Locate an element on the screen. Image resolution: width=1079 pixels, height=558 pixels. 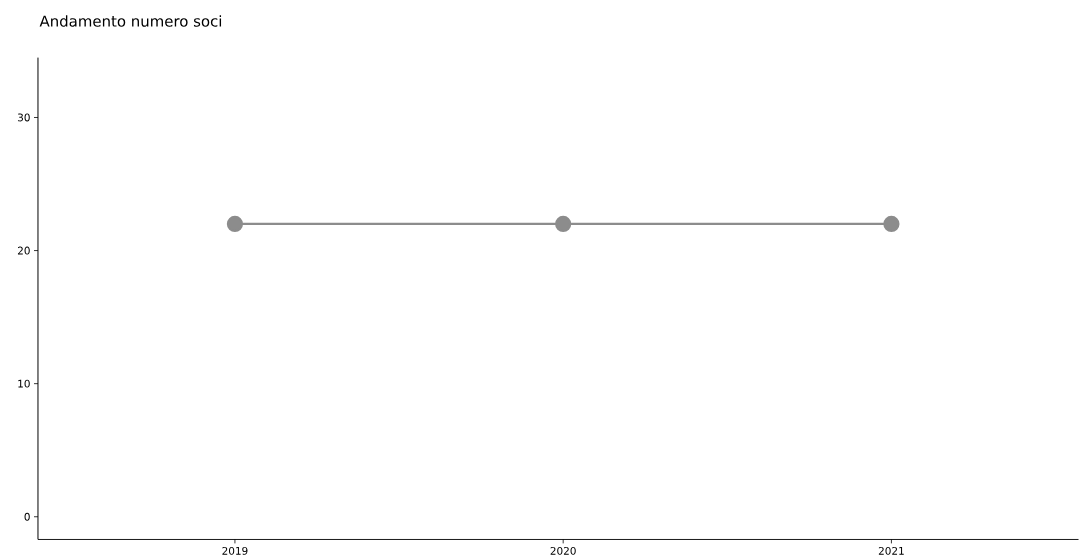
y-tick-label: 0 is located at coordinates (27, 516).